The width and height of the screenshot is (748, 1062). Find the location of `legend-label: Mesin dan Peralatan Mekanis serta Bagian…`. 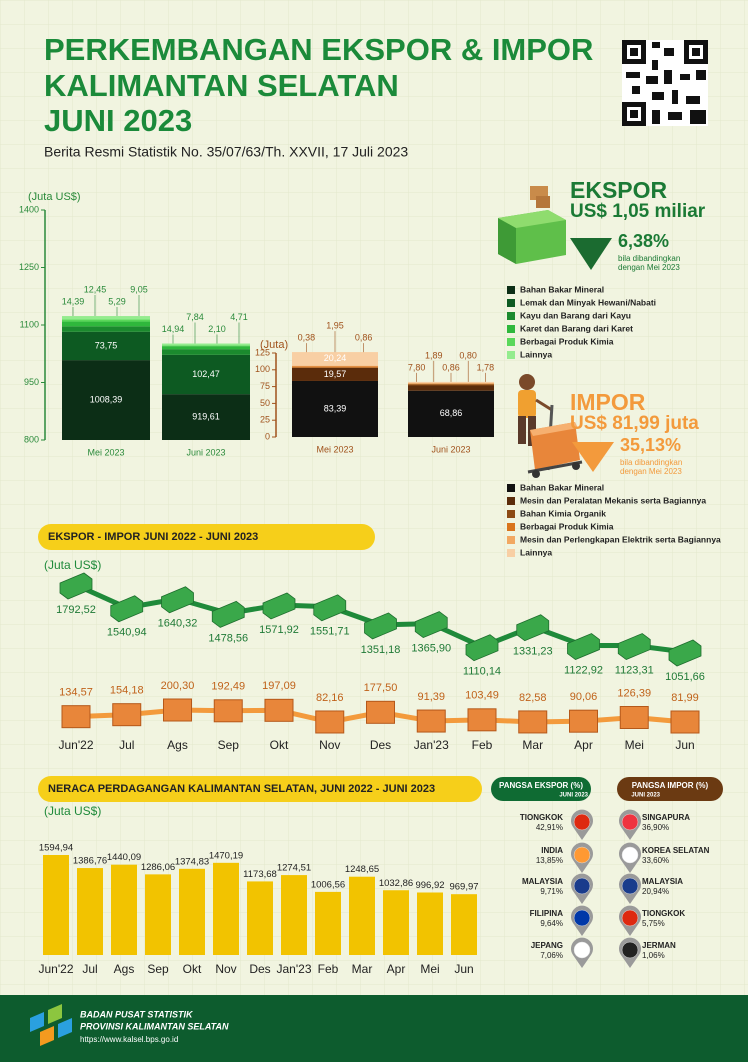

legend-label: Mesin dan Peralatan Mekanis serta Bagian… is located at coordinates (613, 500).